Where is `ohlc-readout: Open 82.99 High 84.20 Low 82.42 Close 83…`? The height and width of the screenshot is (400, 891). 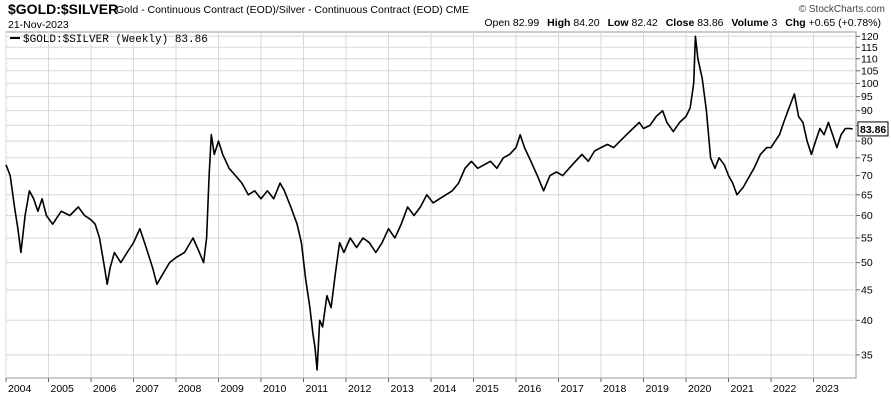 ohlc-readout: Open 82.99 High 84.20 Low 82.42 Close 83… is located at coordinates (682, 23).